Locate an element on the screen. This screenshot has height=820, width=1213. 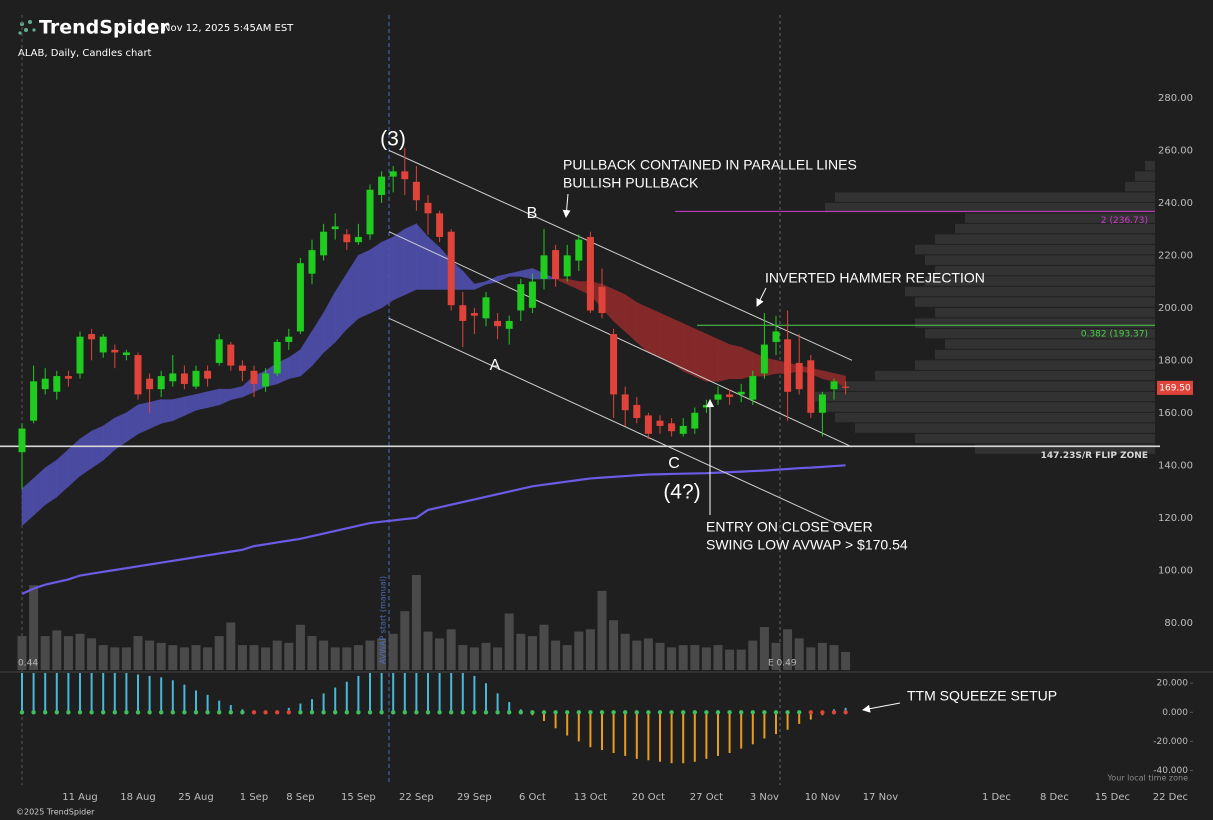
x-tick-label: 1 Sep is located at coordinates (254, 797).